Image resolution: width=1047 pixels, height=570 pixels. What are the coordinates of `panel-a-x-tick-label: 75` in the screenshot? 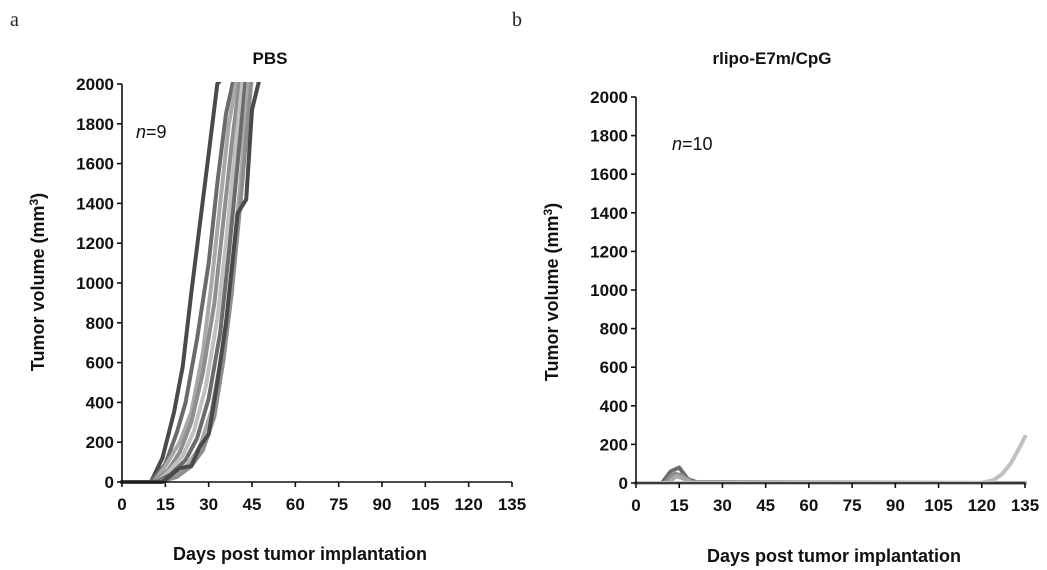 It's located at (338, 504).